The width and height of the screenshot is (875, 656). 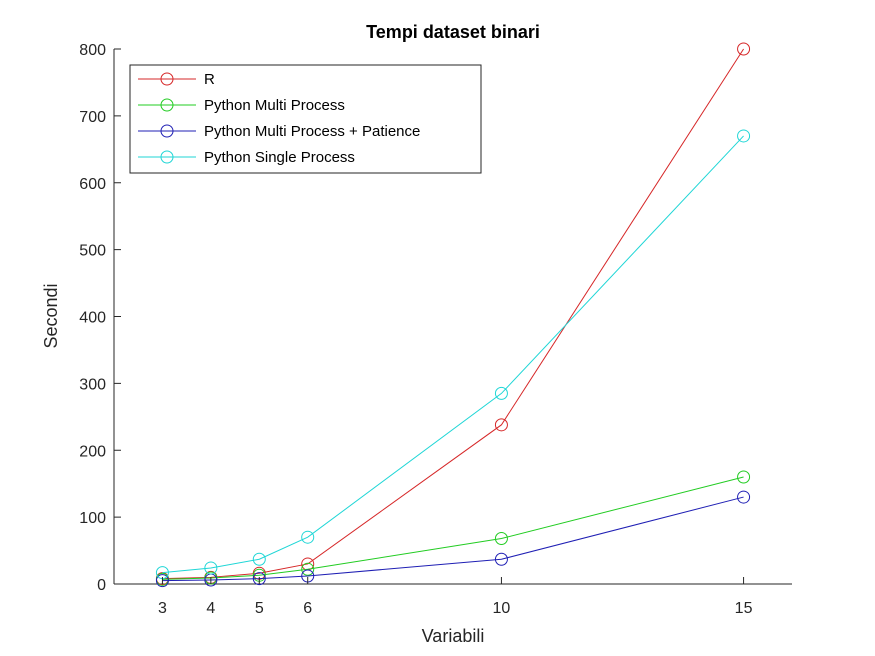 I want to click on legend-item: Python Multi Process, so click(x=241, y=105).